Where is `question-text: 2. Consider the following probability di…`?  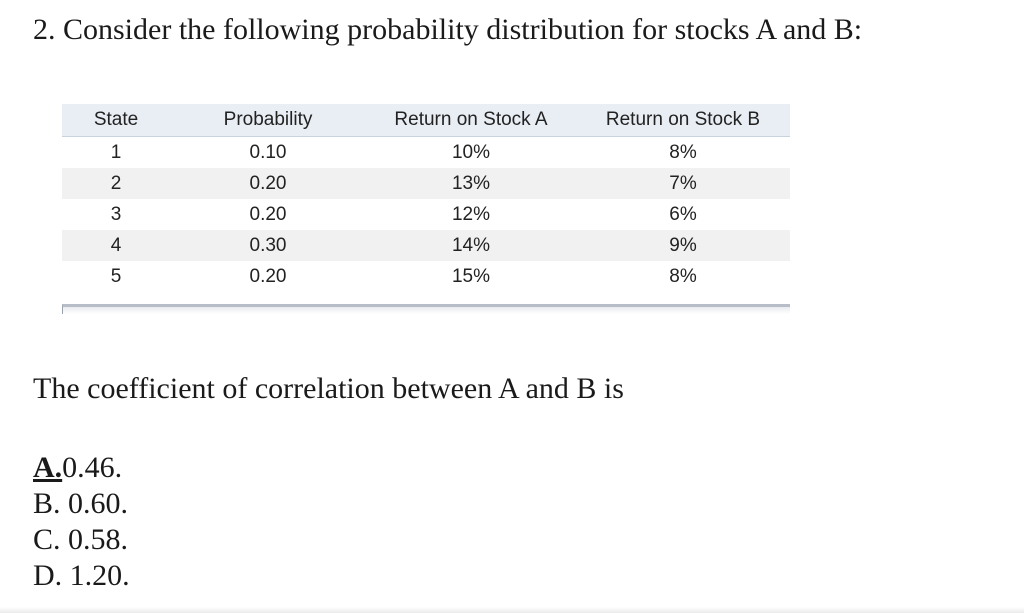
question-text: 2. Consider the following probability di… is located at coordinates (448, 29).